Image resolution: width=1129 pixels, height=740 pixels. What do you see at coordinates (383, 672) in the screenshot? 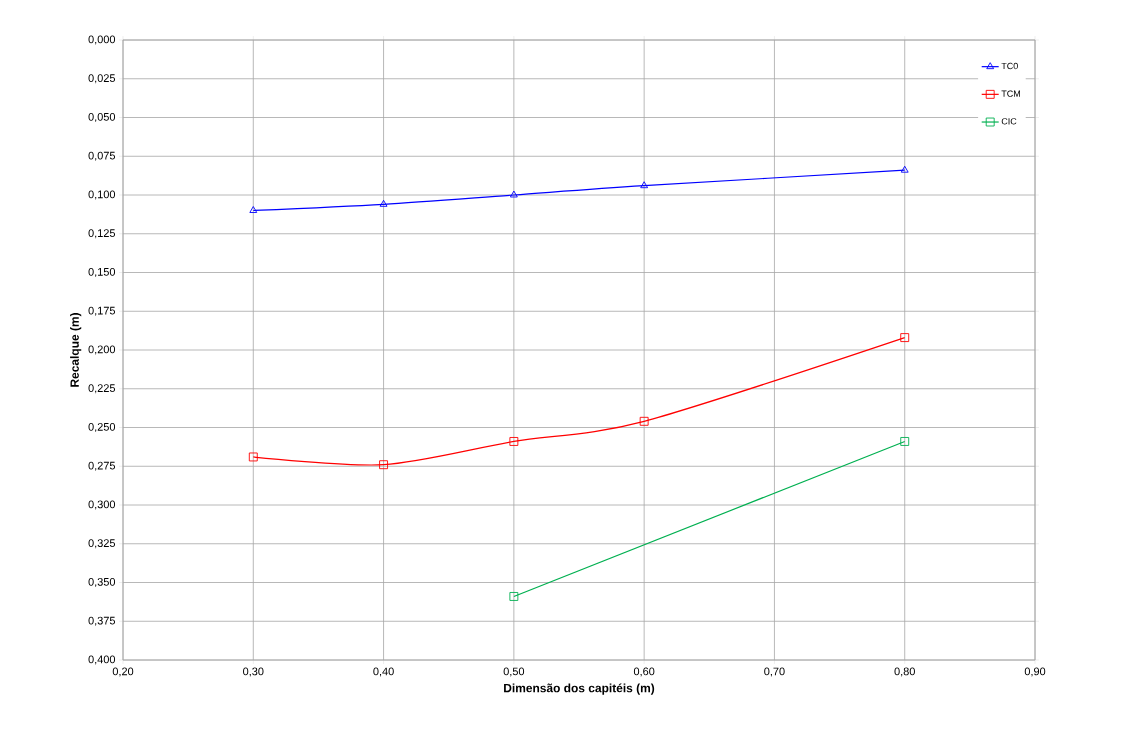
I see `x-tick-label: 0,40` at bounding box center [383, 672].